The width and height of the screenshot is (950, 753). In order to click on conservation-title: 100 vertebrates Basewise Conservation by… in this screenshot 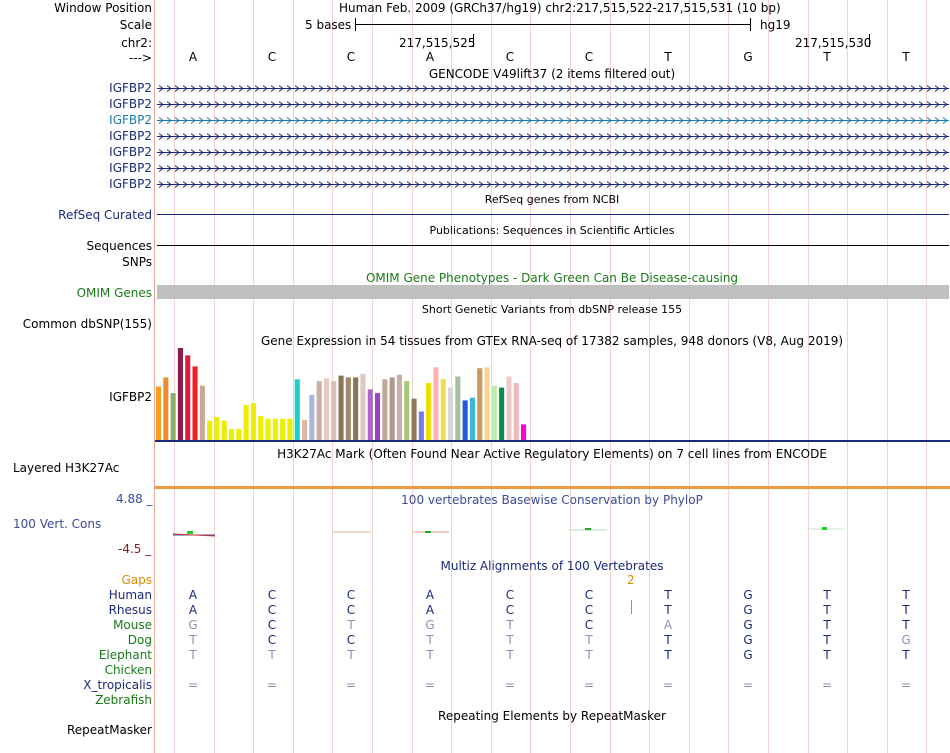, I will do `click(552, 500)`.